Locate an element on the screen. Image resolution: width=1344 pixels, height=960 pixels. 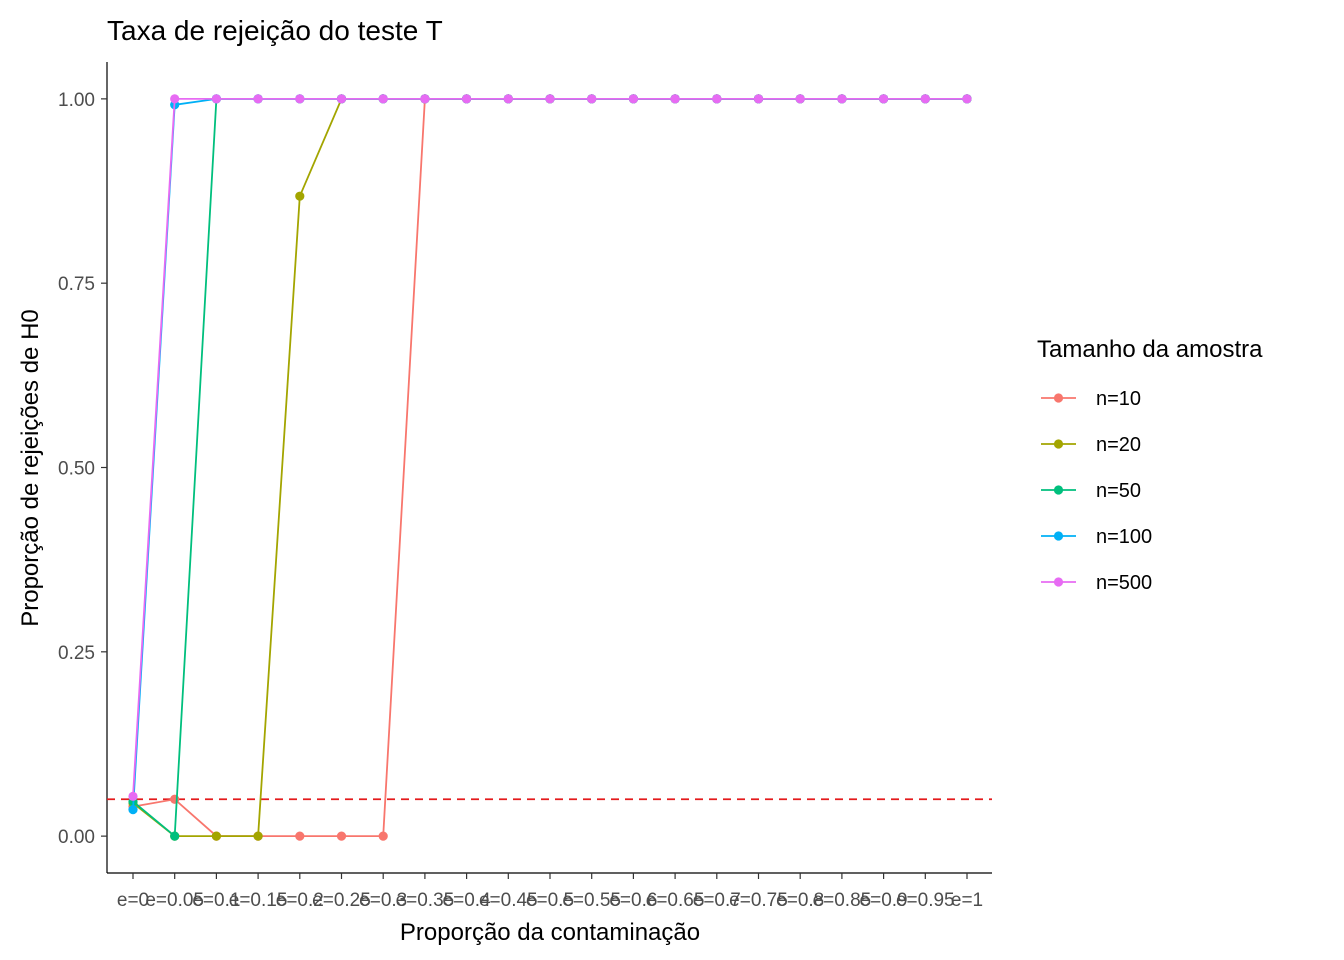
x-tick-label: e=0 is located at coordinates (133, 900).